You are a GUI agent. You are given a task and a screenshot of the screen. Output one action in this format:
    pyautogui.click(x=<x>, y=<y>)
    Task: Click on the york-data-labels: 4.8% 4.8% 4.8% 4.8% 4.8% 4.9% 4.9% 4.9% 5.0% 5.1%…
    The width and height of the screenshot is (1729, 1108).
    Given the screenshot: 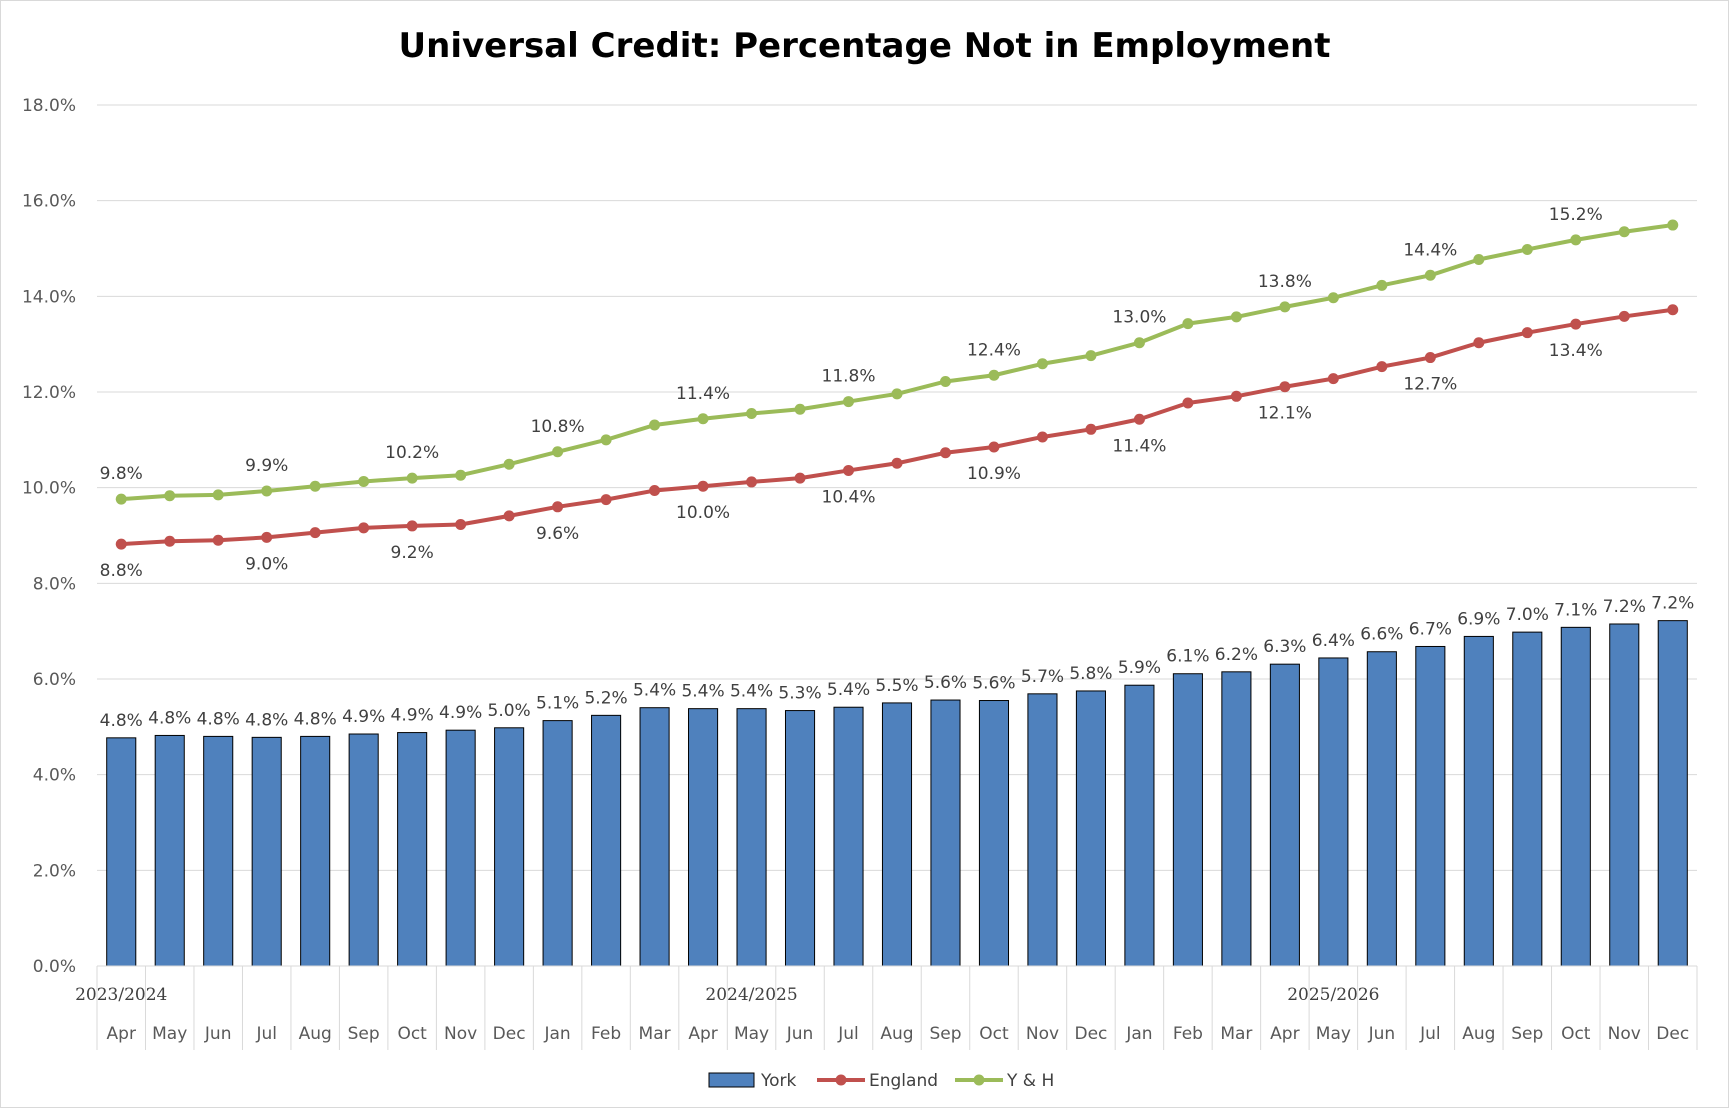 What is the action you would take?
    pyautogui.click(x=897, y=662)
    